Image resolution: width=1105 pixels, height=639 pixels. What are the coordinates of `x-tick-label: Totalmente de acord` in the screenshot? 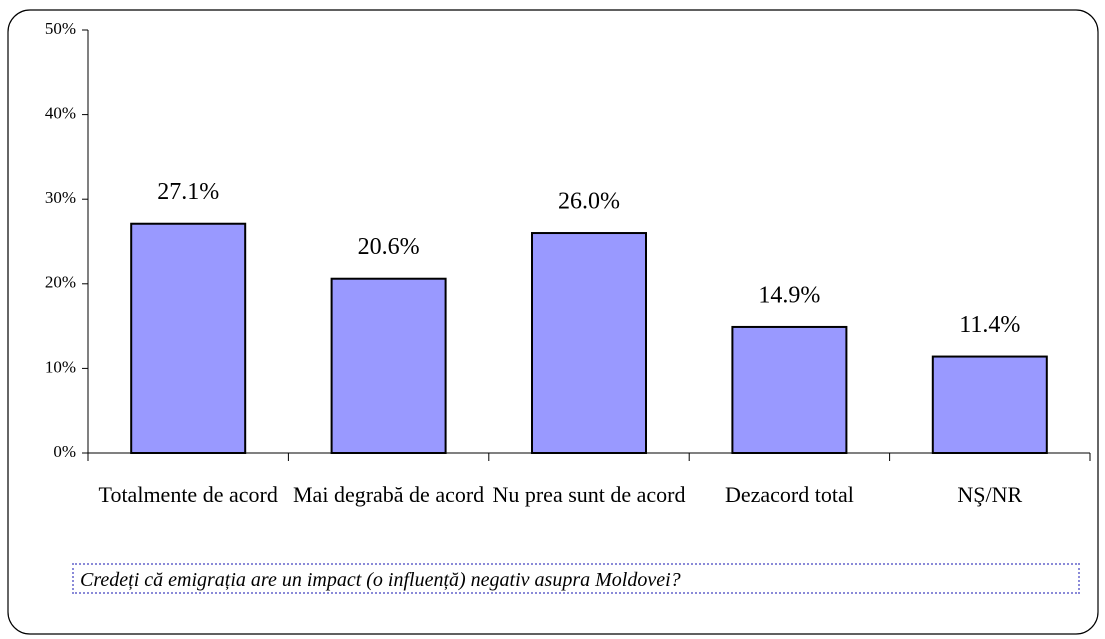 It's located at (188, 494).